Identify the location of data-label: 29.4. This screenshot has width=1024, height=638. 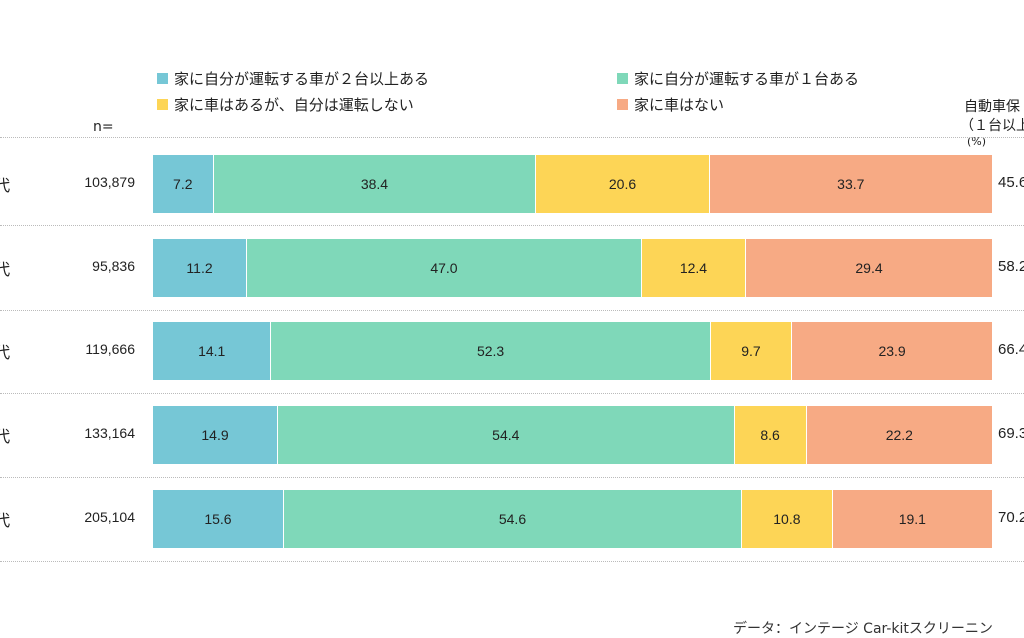
(869, 268).